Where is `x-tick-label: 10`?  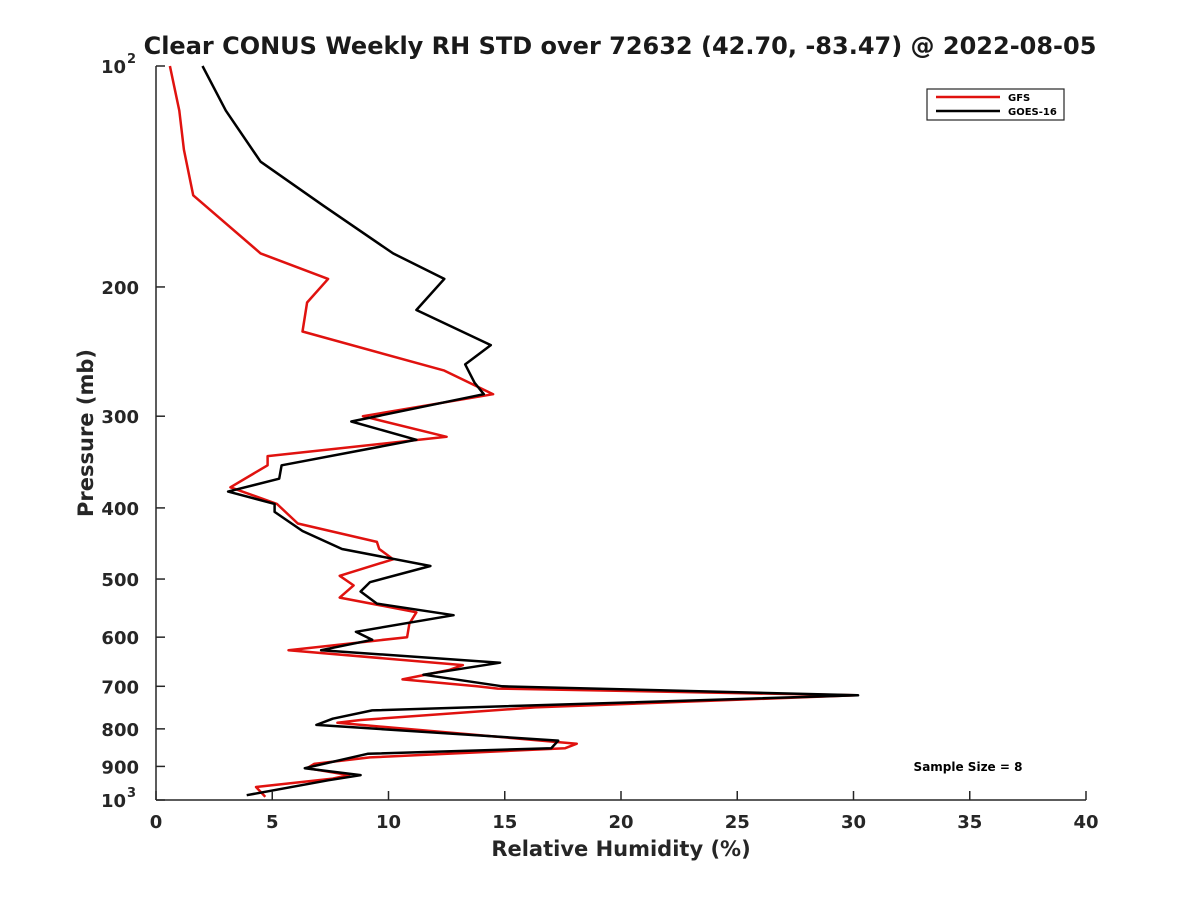
x-tick-label: 10 is located at coordinates (388, 822).